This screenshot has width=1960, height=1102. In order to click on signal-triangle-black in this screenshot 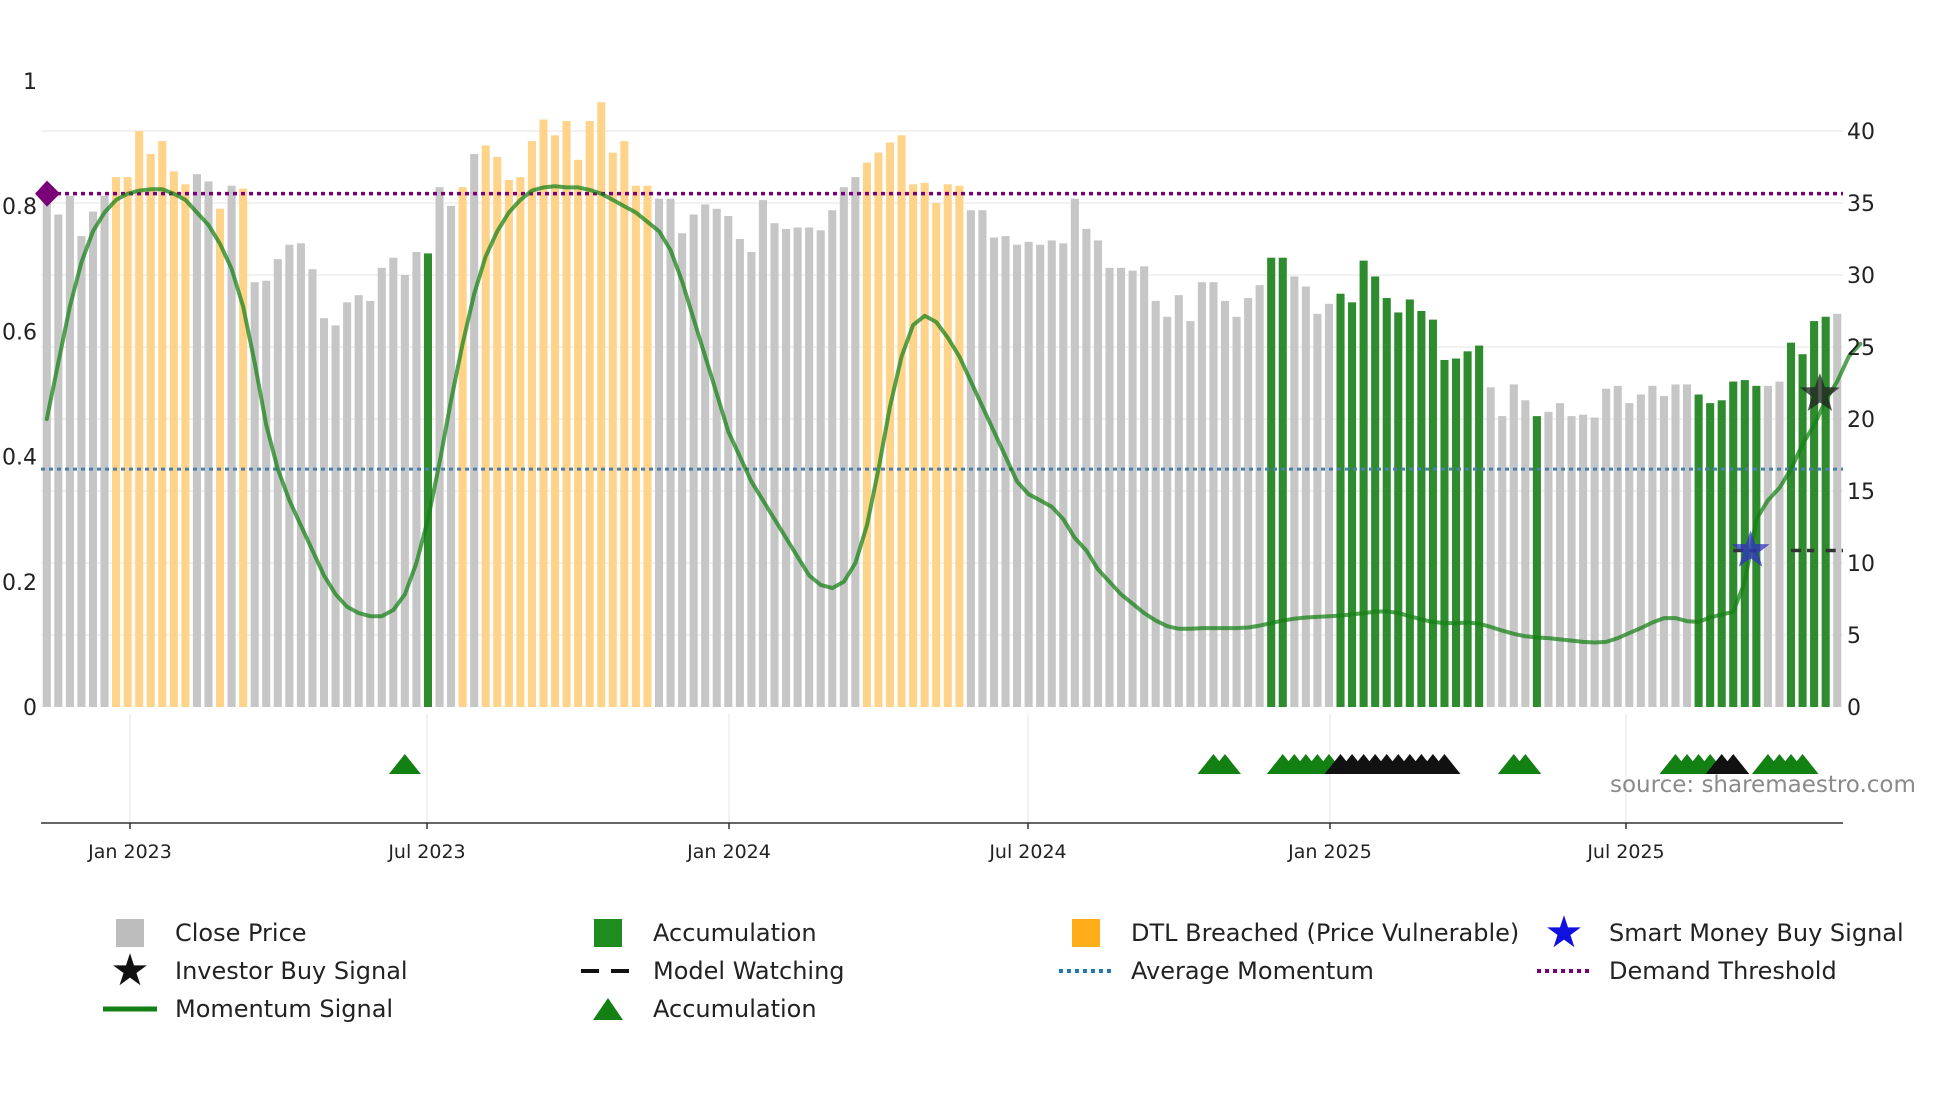, I will do `click(1444, 764)`.